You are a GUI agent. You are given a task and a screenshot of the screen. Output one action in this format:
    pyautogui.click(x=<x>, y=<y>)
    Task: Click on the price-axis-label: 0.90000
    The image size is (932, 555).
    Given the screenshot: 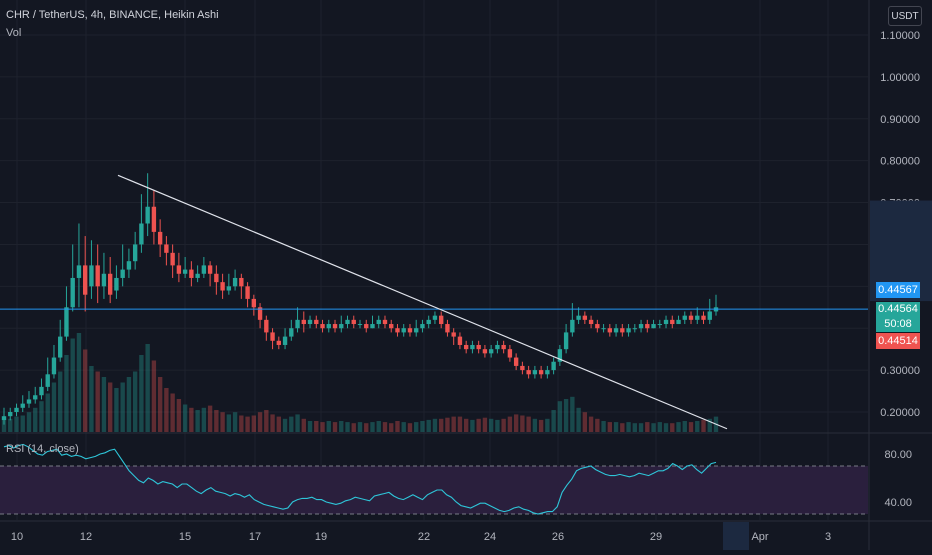 What is the action you would take?
    pyautogui.click(x=900, y=120)
    